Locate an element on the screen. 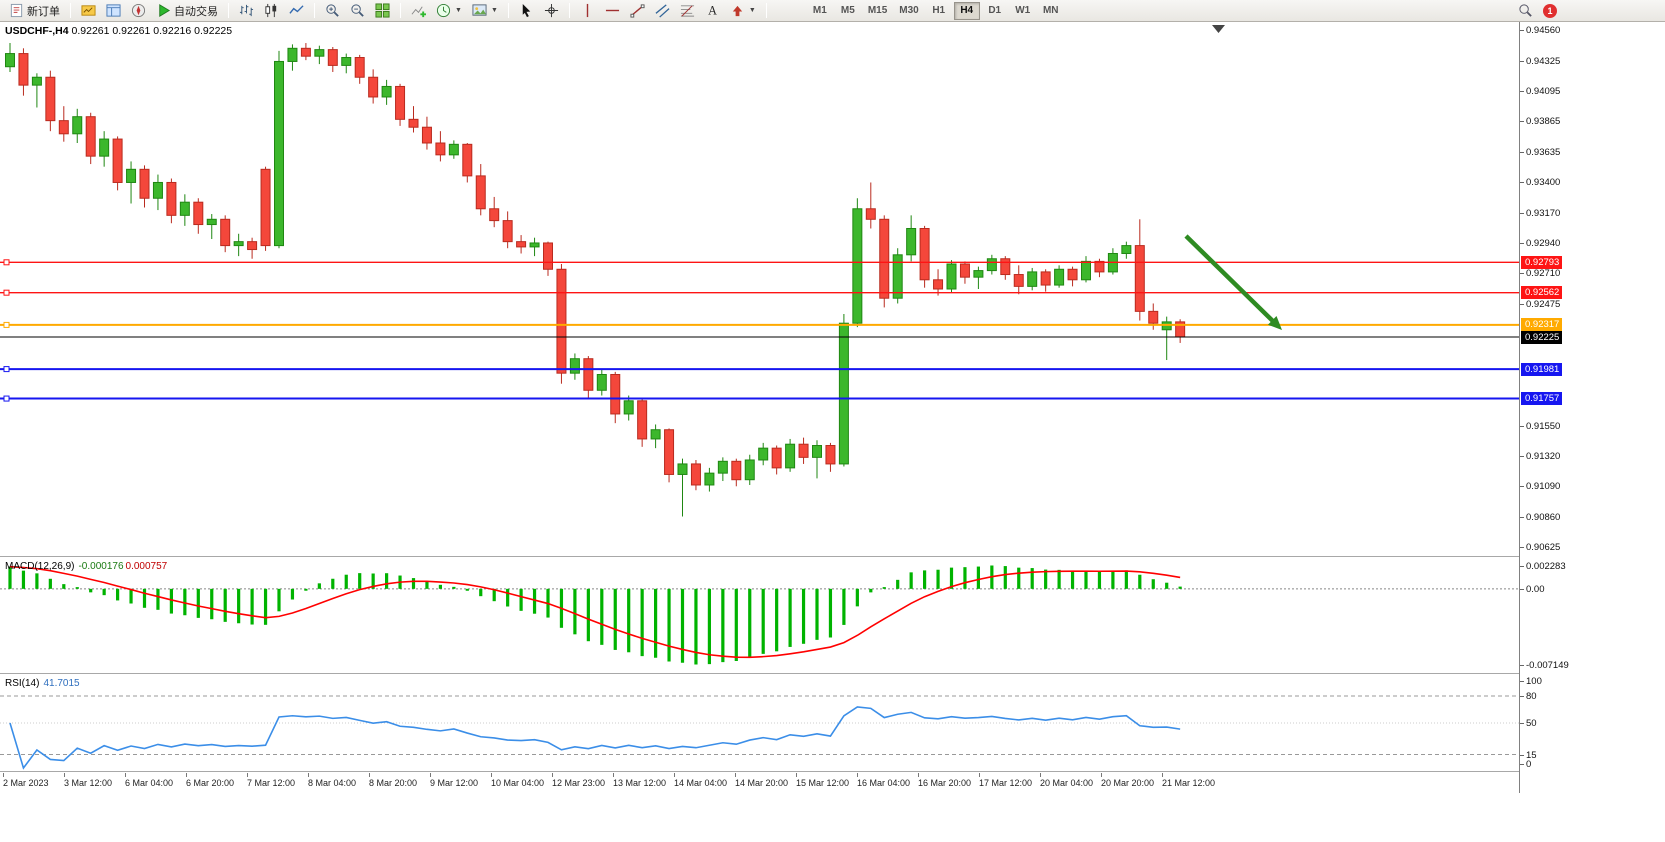 This screenshot has width=1665, height=842. crosshair-icon is located at coordinates (551, 10).